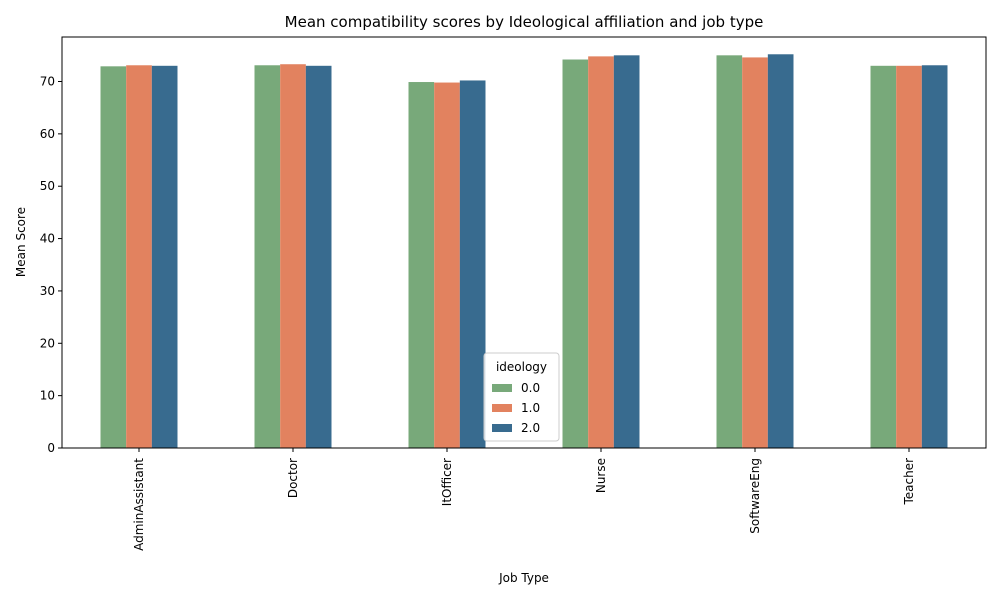 The image size is (1000, 600). I want to click on y-tick-label: 50, so click(47, 186).